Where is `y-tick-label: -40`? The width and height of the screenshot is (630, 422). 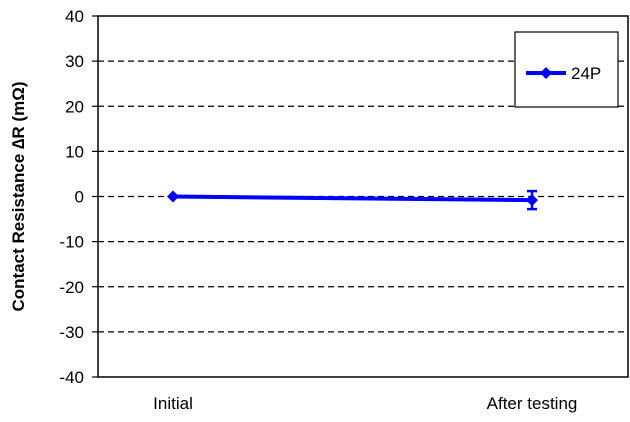 y-tick-label: -40 is located at coordinates (71, 377).